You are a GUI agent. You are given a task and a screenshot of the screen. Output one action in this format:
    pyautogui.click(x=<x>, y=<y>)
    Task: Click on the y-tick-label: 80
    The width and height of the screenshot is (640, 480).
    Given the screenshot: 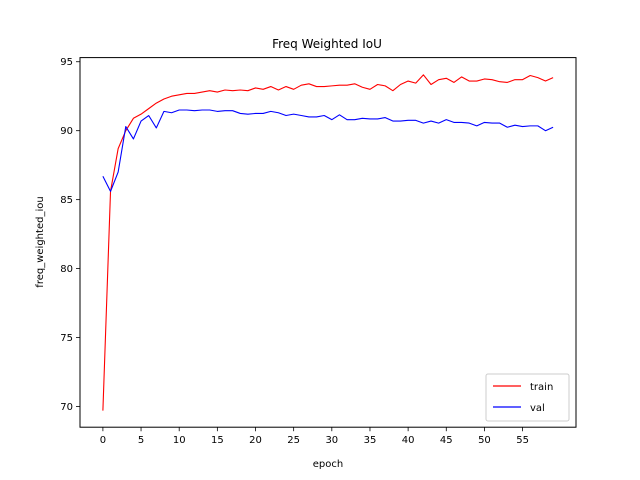 What is the action you would take?
    pyautogui.click(x=66, y=269)
    